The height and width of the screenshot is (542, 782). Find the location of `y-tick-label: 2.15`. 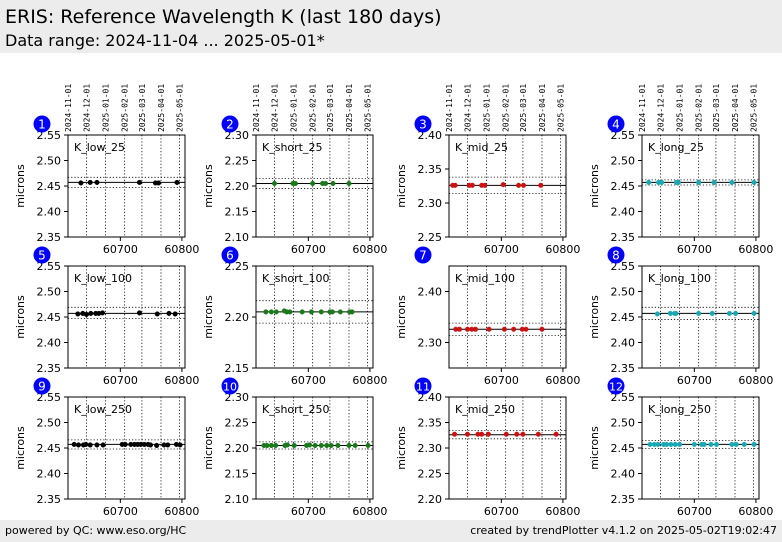

y-tick-label: 2.15 is located at coordinates (237, 368).